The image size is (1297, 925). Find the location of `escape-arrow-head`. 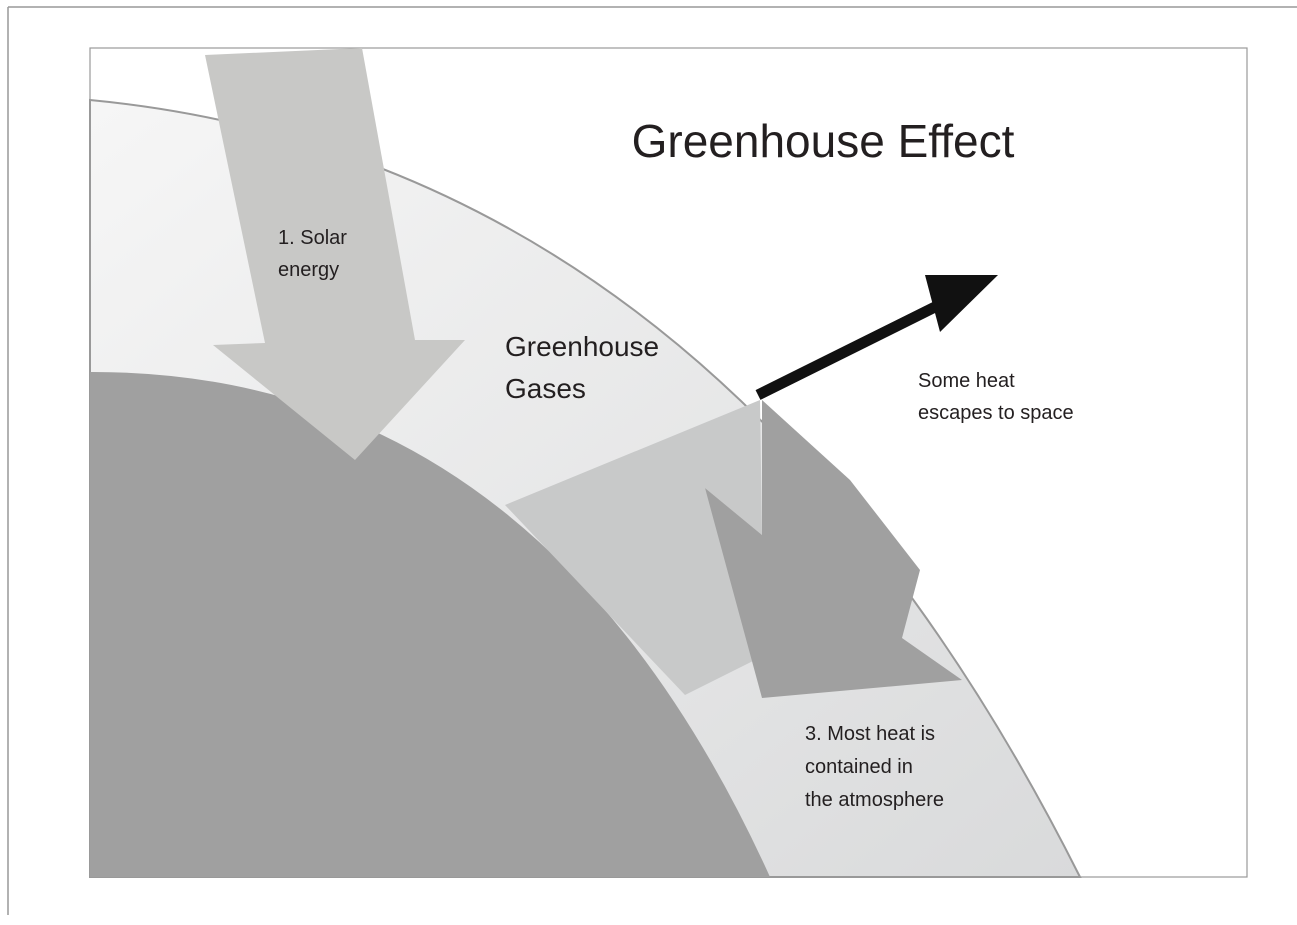

escape-arrow-head is located at coordinates (961, 303).